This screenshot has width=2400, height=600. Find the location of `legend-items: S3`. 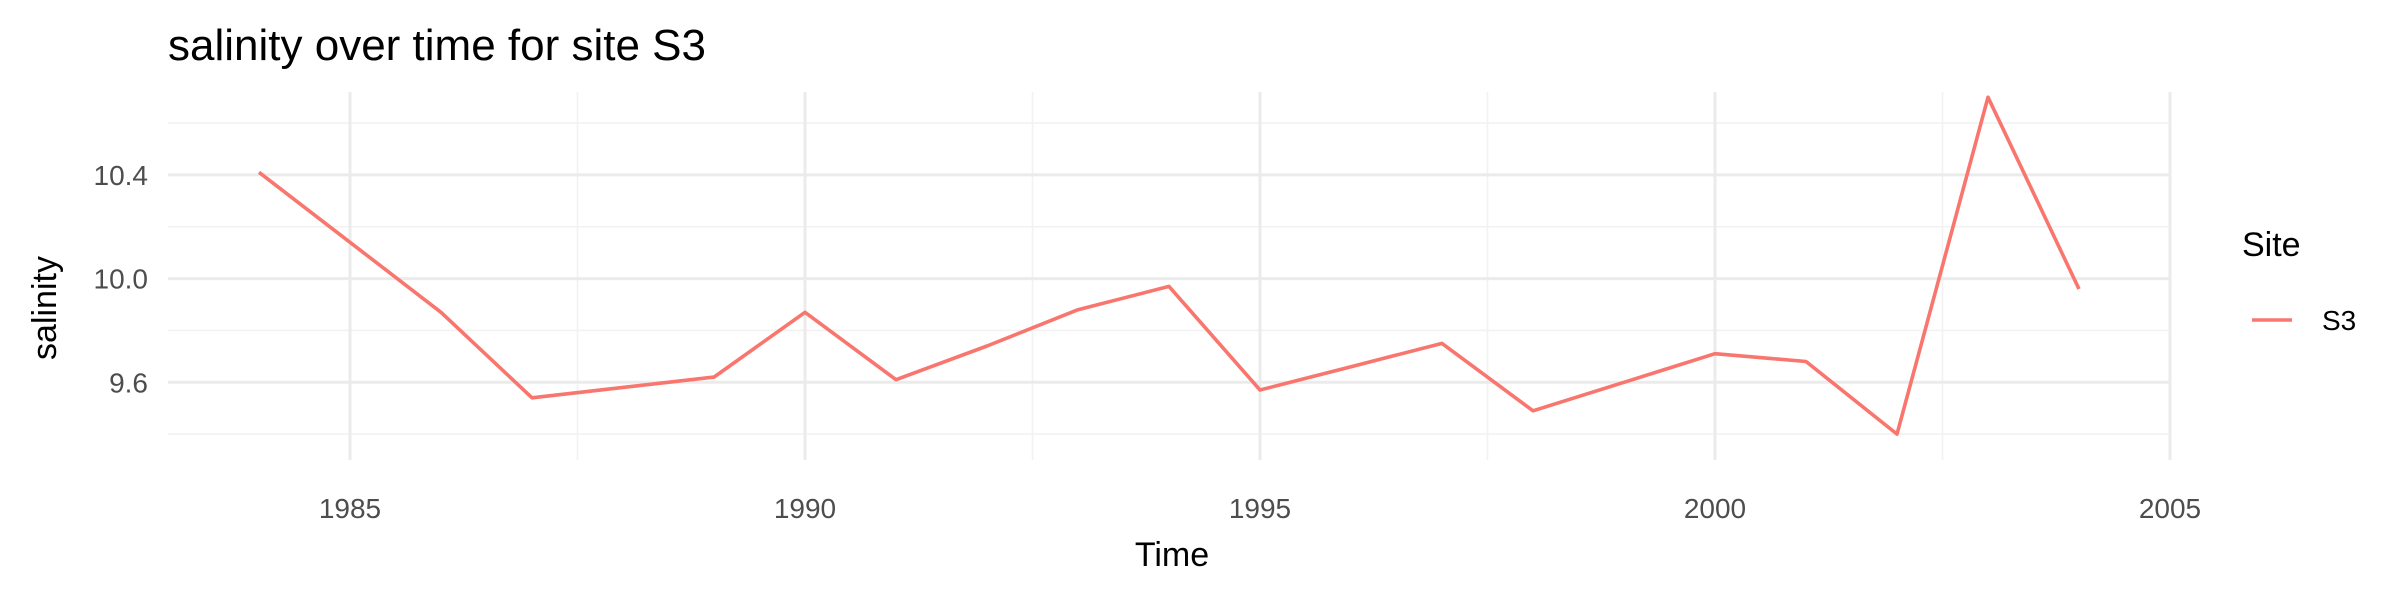

legend-items: S3 is located at coordinates (2304, 320).